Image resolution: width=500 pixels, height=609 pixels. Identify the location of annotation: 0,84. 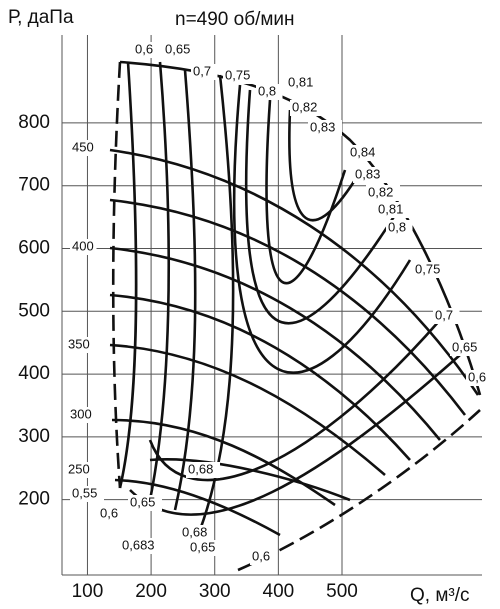
(362, 151).